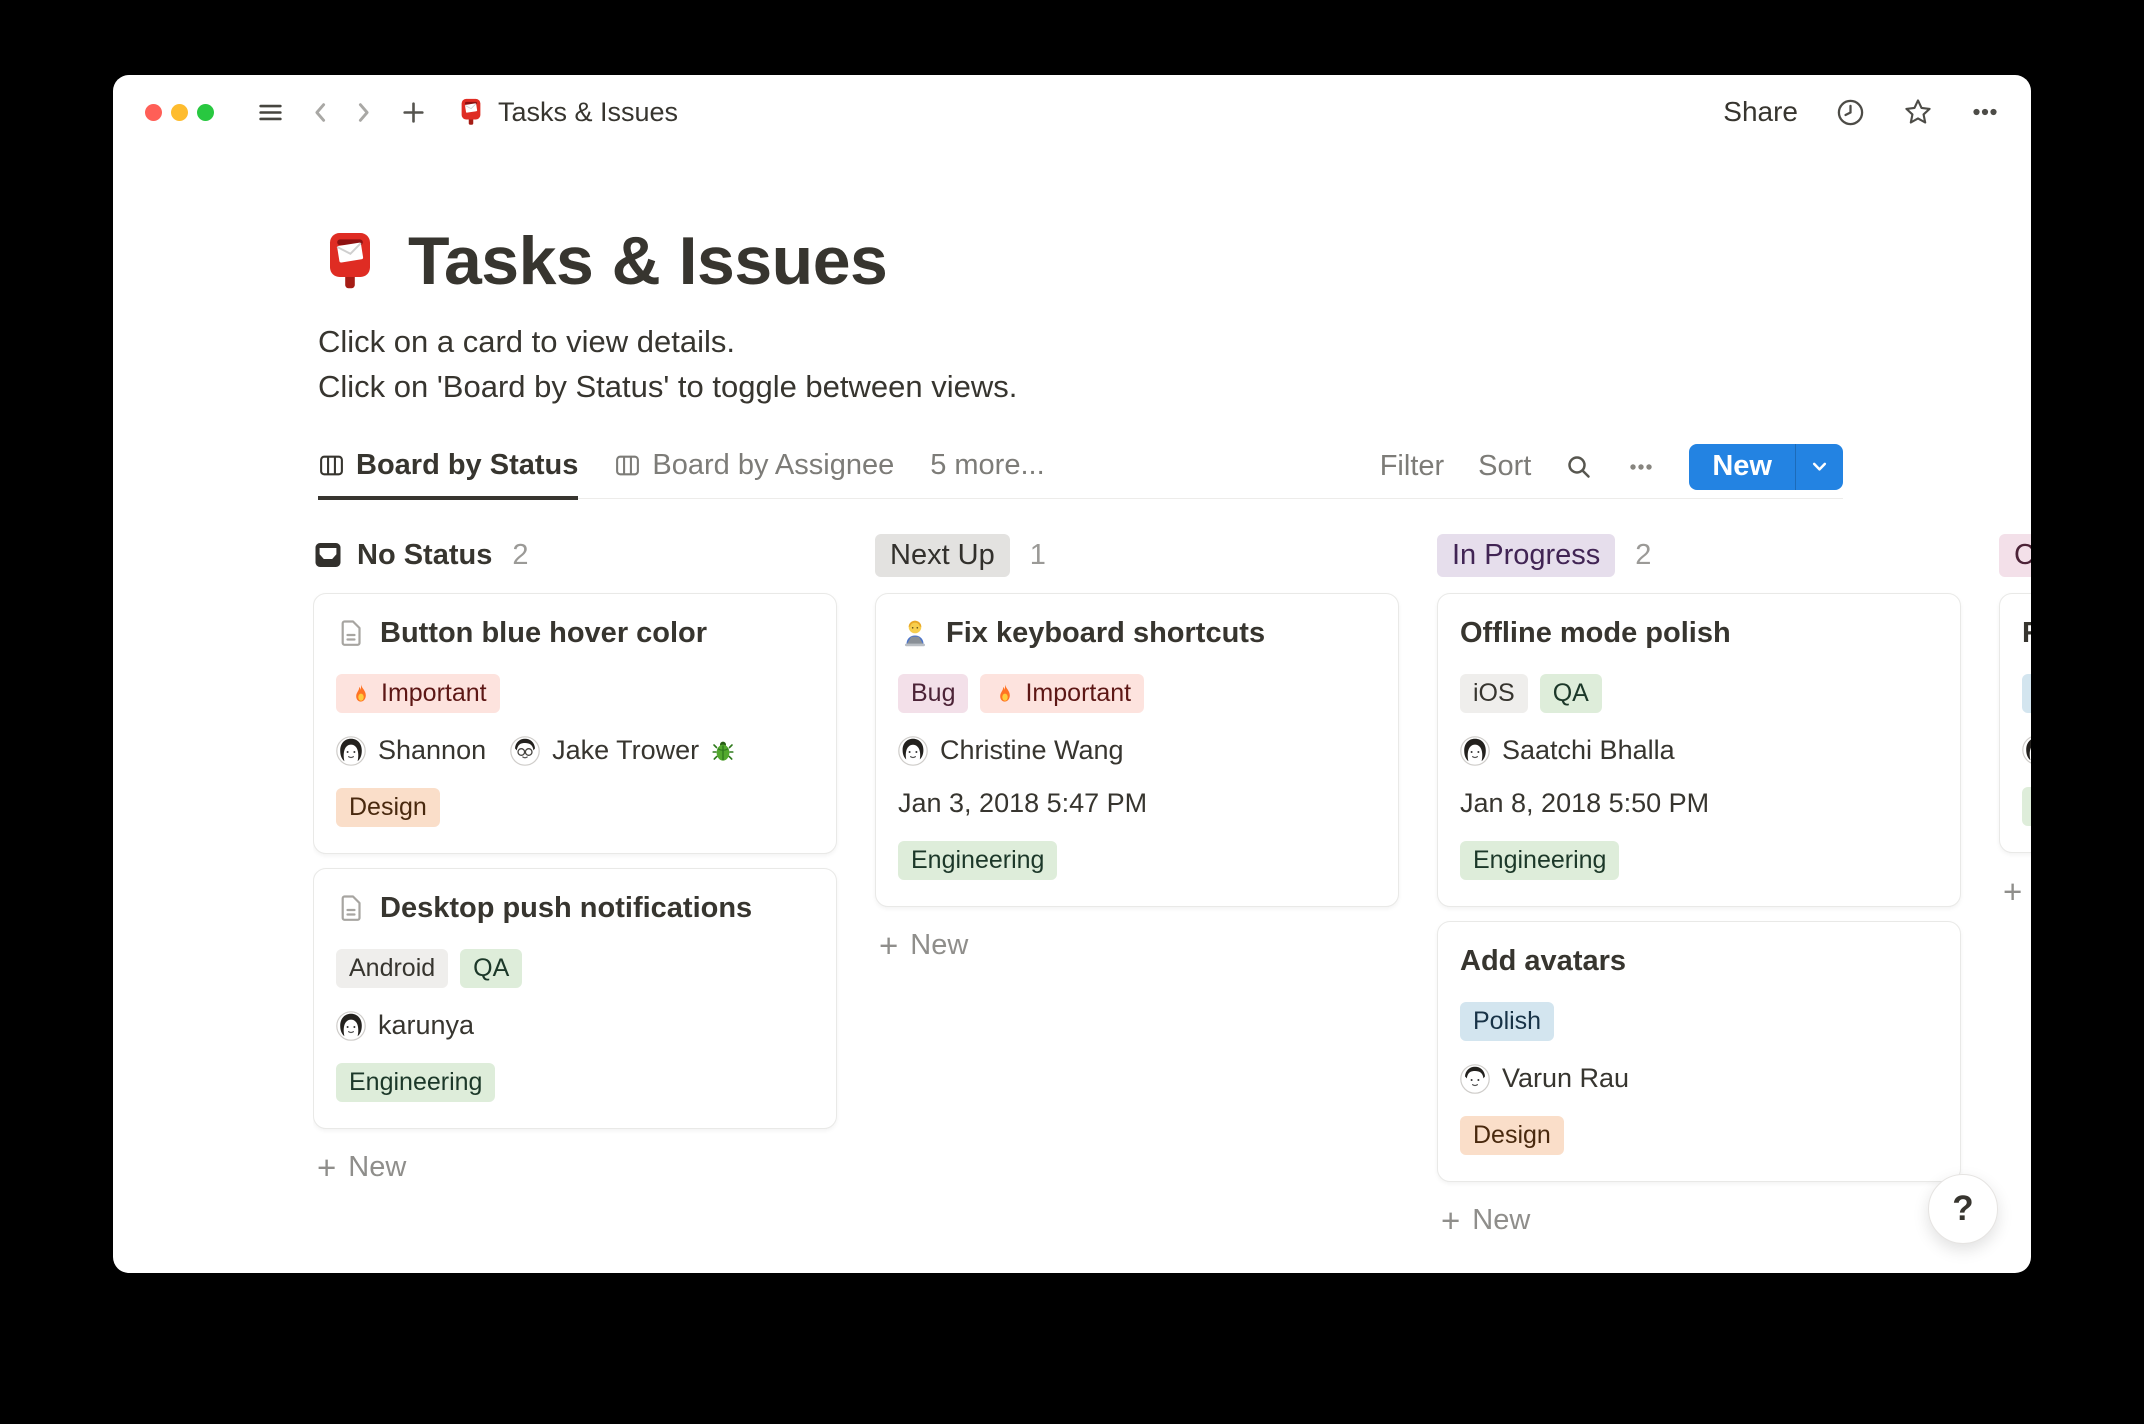  What do you see at coordinates (1494, 693) in the screenshot?
I see `tag-pill: iOS` at bounding box center [1494, 693].